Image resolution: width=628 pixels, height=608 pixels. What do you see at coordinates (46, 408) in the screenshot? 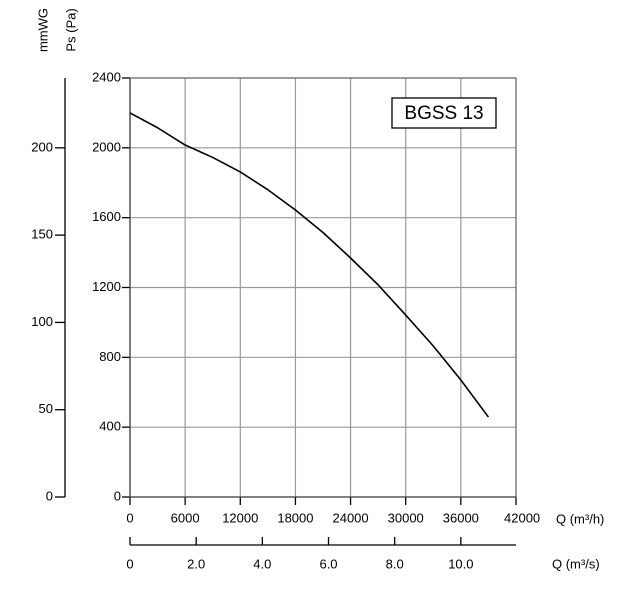
I see `y2-tick-label: 50` at bounding box center [46, 408].